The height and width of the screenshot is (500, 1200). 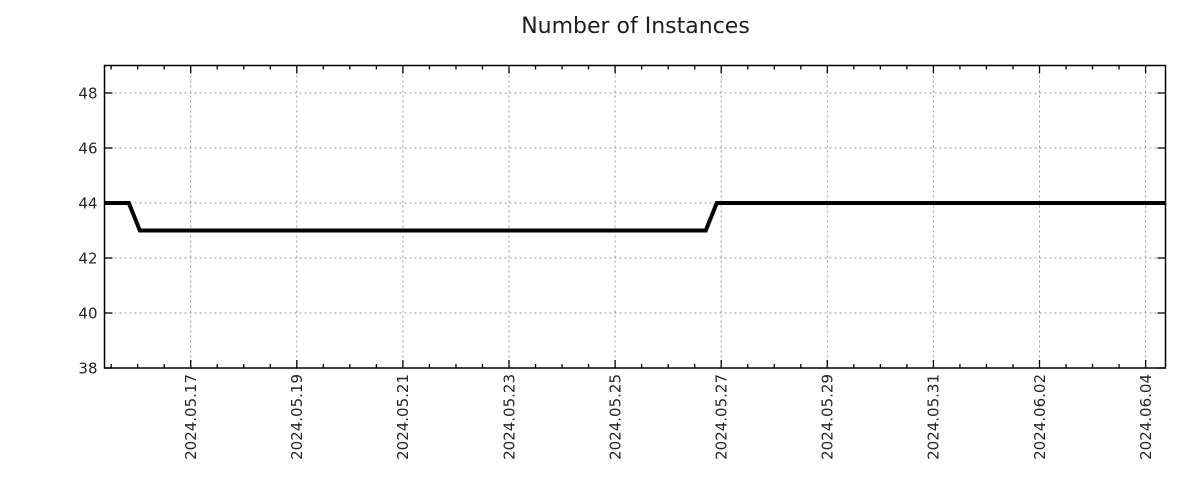 I want to click on x-tick-label: 2024.05.29, so click(x=828, y=417).